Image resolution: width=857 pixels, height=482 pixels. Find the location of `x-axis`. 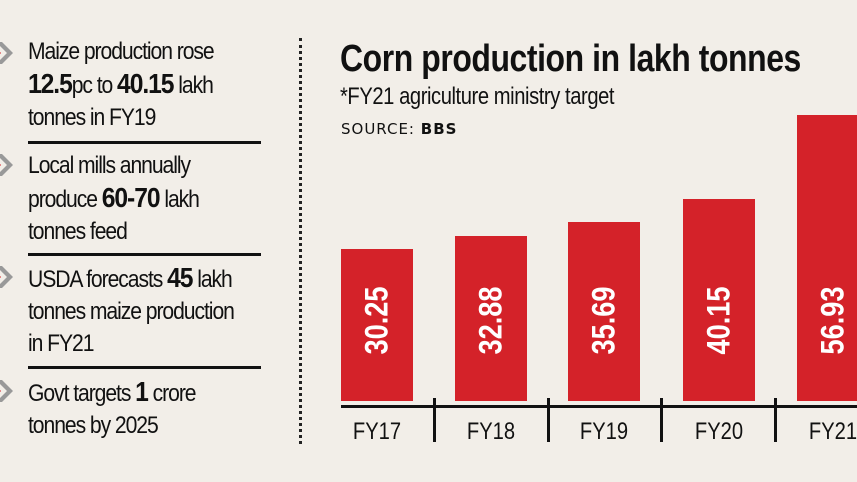

x-axis is located at coordinates (599, 406).